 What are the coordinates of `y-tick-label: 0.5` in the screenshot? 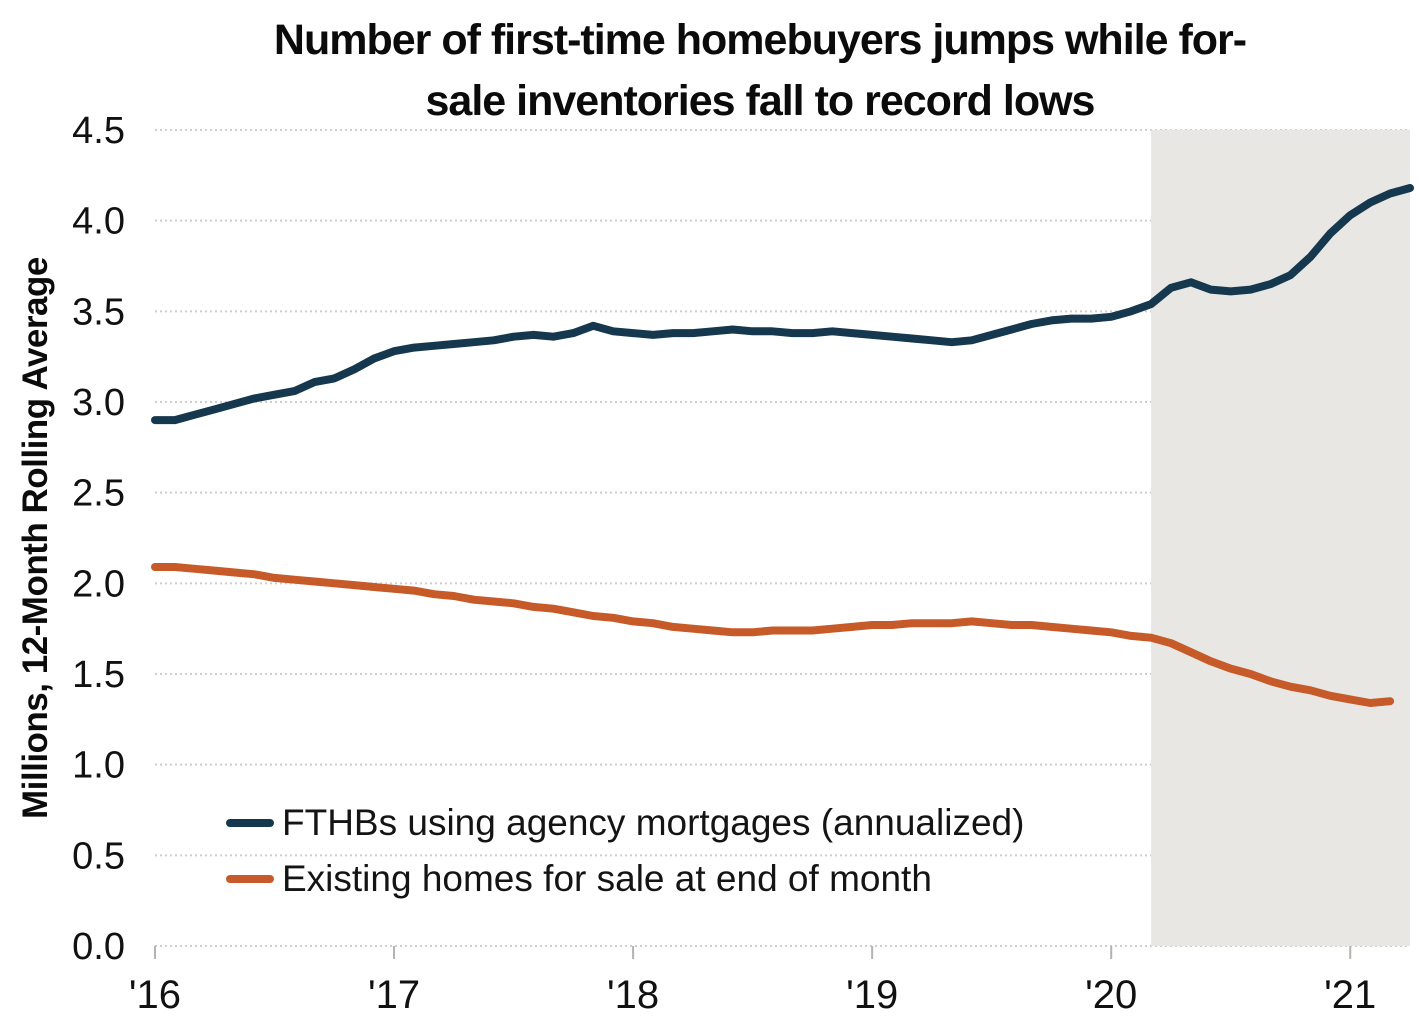 It's located at (98, 856).